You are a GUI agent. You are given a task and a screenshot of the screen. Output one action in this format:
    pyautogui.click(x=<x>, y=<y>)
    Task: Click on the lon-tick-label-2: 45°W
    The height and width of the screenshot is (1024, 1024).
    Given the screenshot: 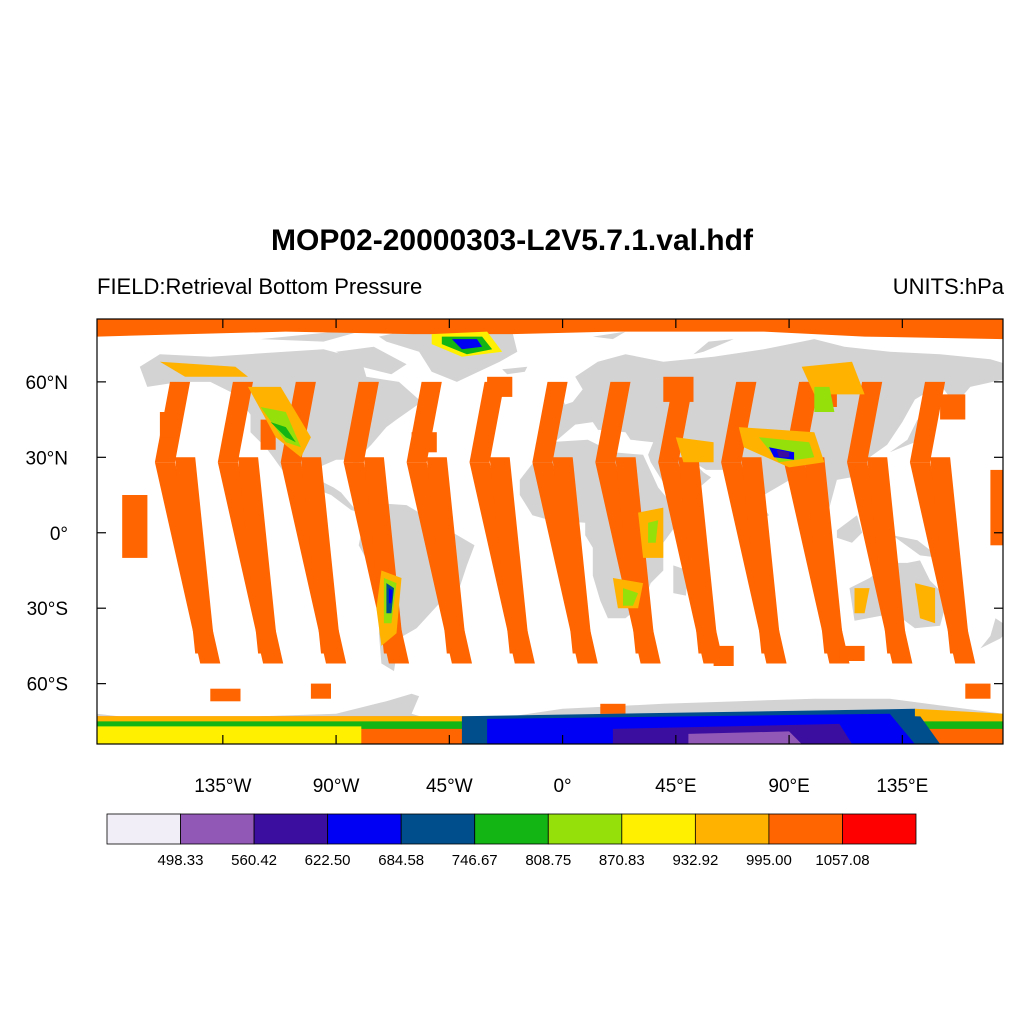 What is the action you would take?
    pyautogui.click(x=449, y=786)
    